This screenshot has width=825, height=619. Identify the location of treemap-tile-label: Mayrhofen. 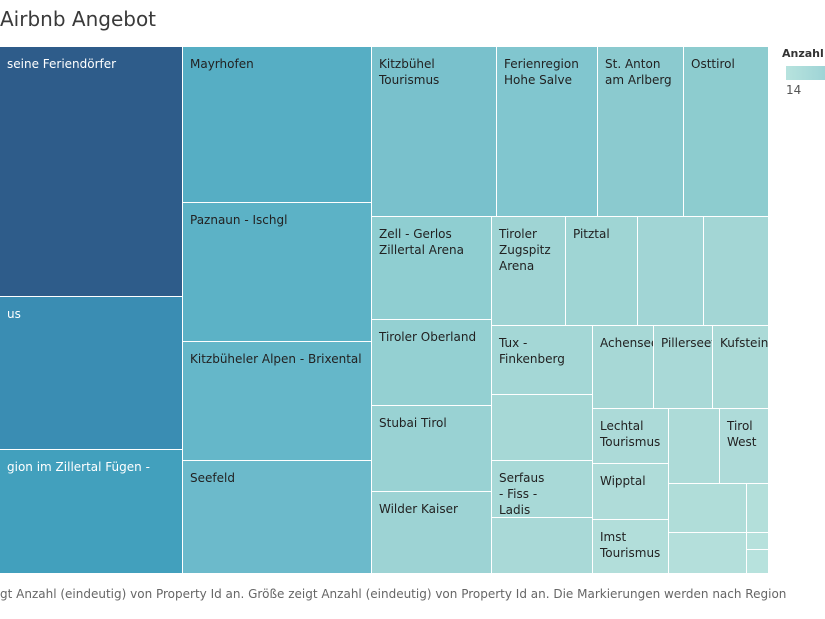
(222, 64).